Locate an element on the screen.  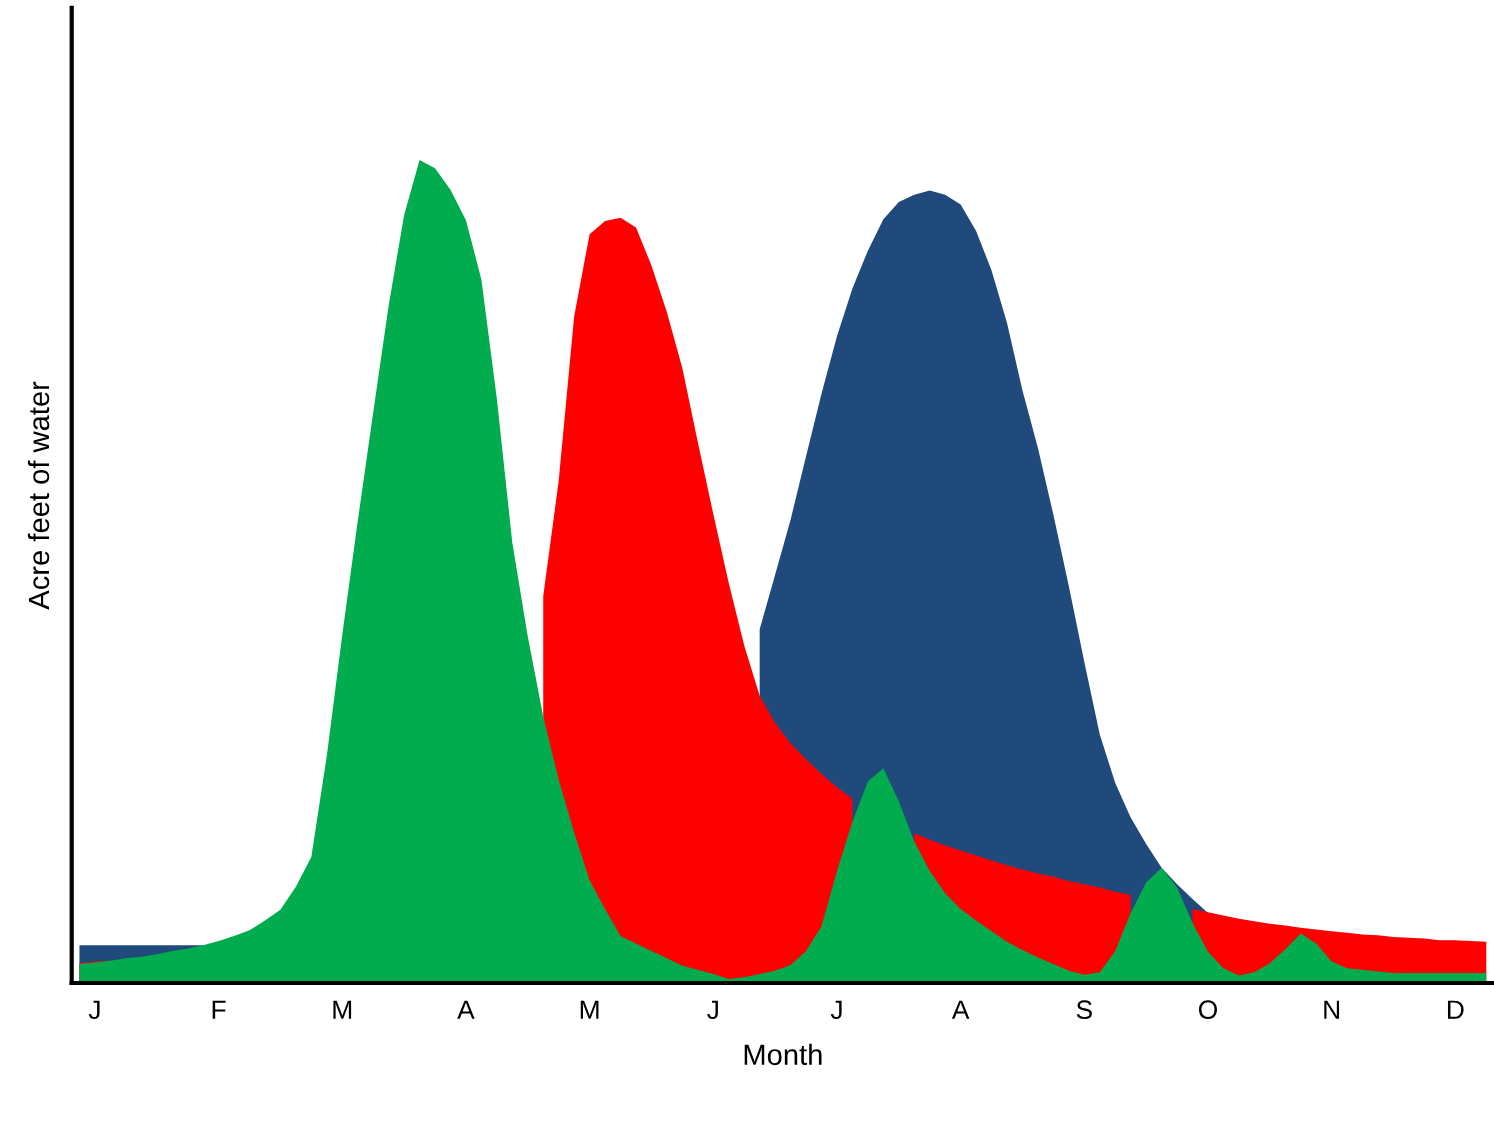
x-tick-label: N is located at coordinates (1332, 1009).